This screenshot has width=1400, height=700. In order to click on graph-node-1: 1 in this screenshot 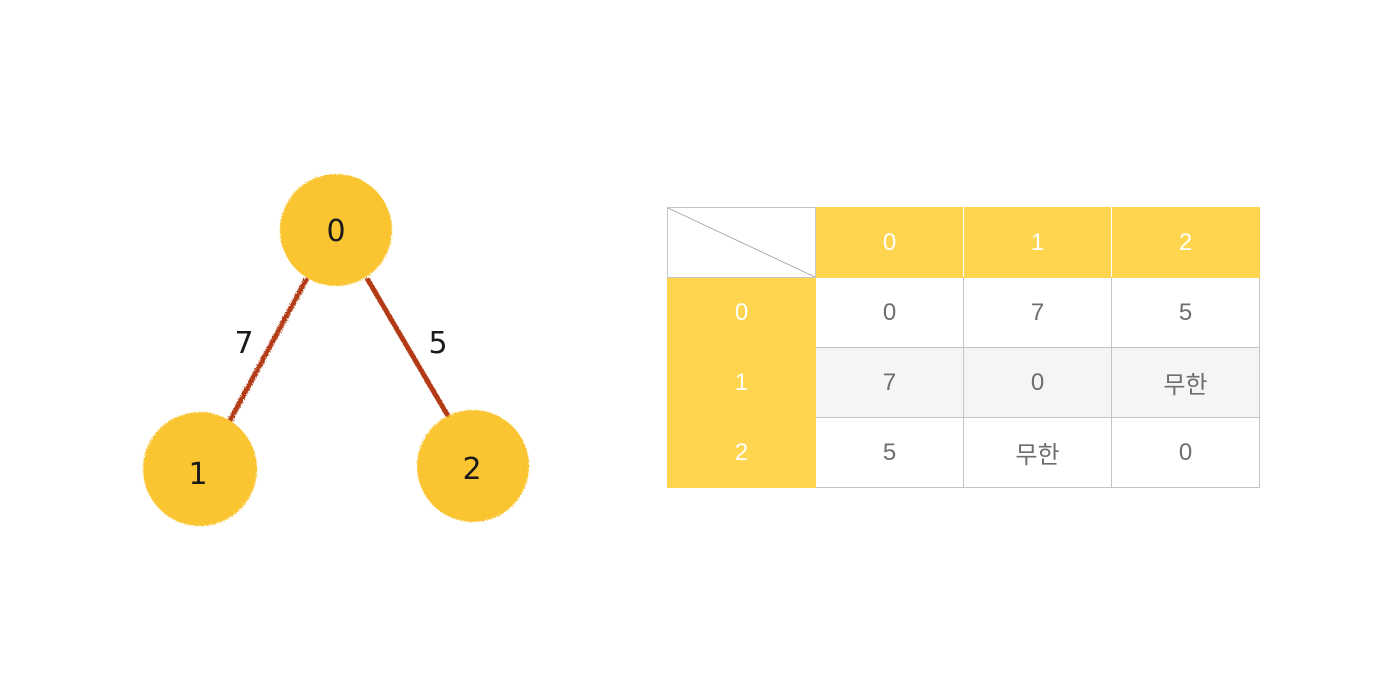, I will do `click(200, 469)`.